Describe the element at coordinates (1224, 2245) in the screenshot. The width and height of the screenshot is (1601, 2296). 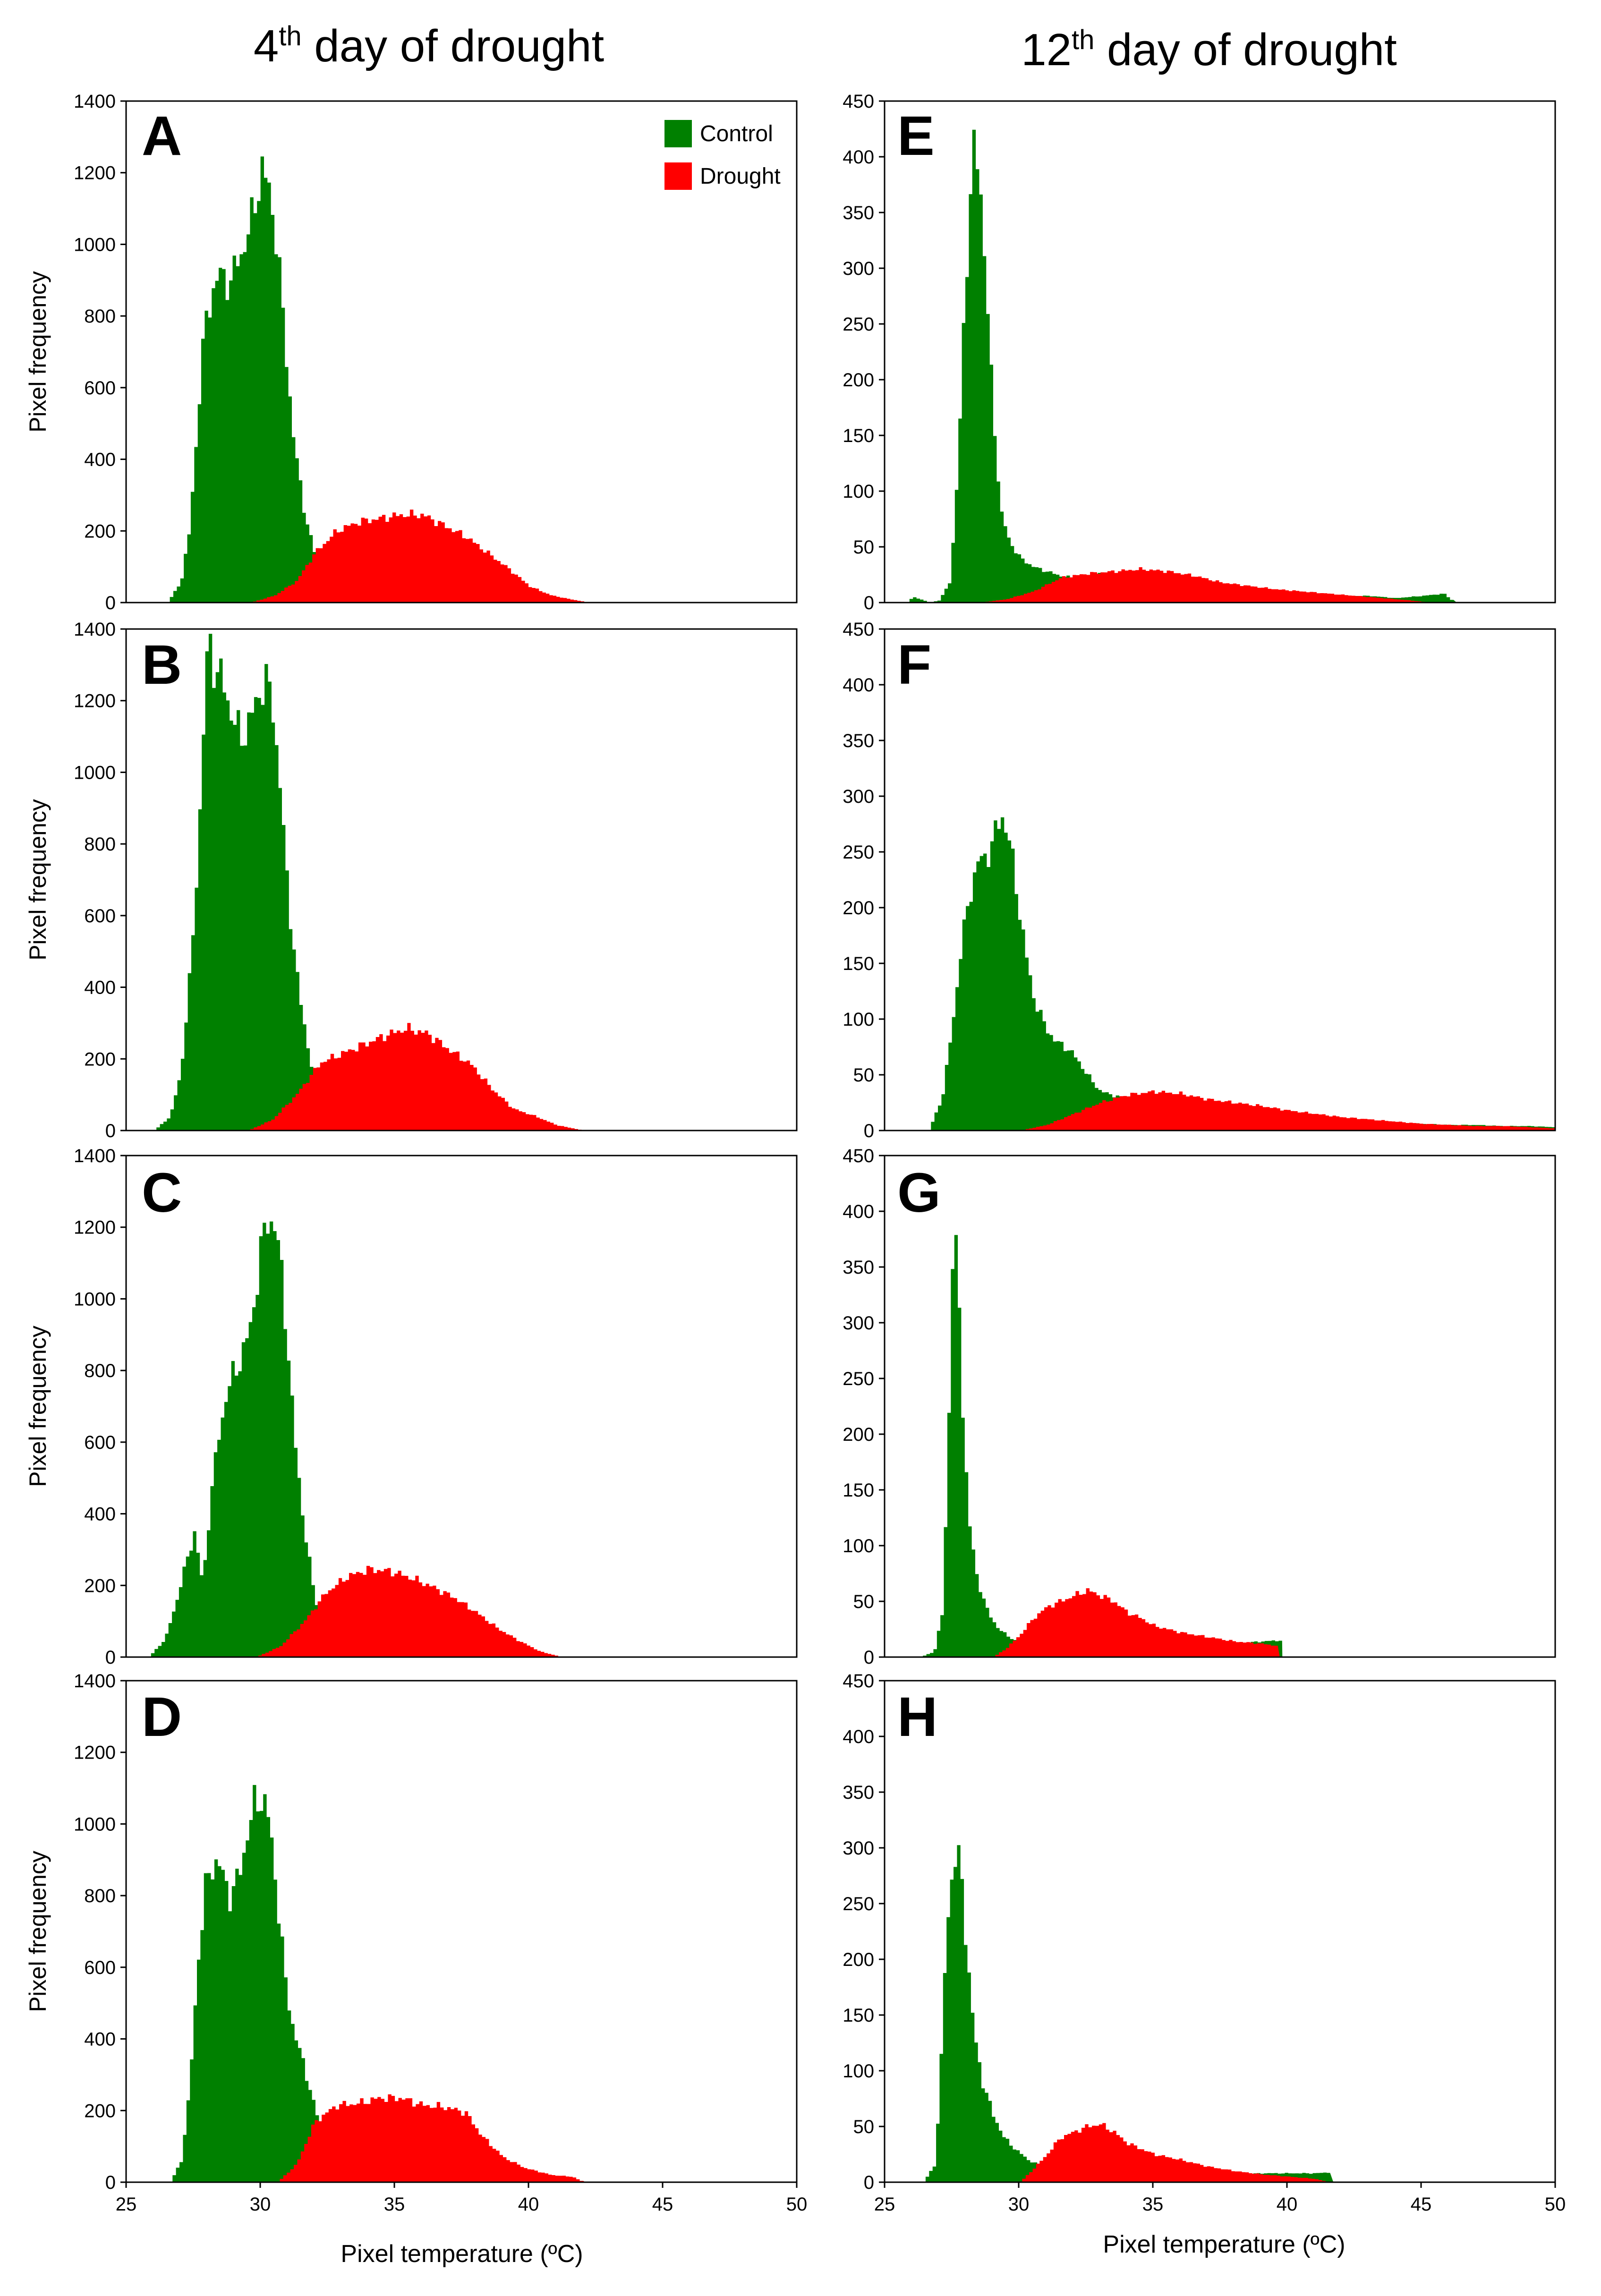
I see `right-x-axis-label: Pixel temperature (ºC)` at that location.